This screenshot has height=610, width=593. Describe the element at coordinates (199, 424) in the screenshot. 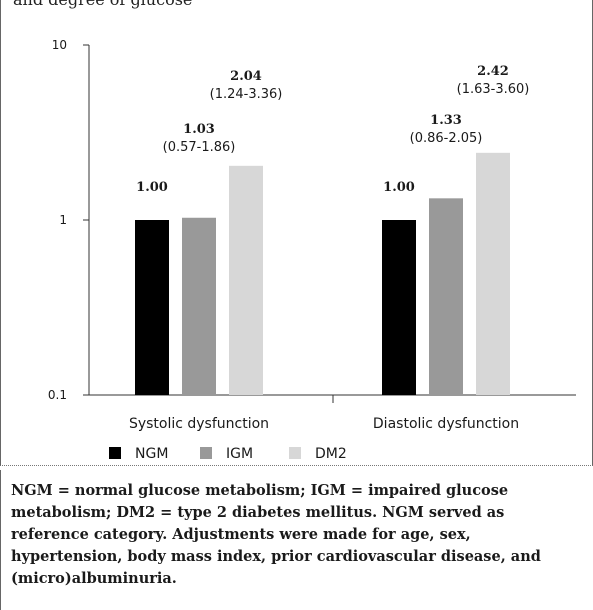

I see `x-category-label: Systolic dysfunction` at that location.